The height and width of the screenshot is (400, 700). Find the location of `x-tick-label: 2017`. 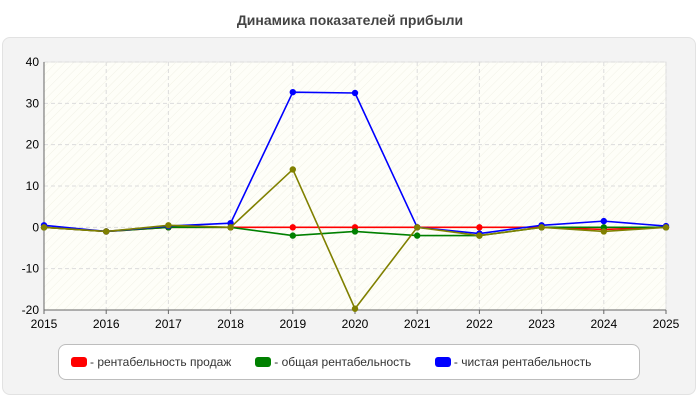

x-tick-label: 2017 is located at coordinates (168, 324).